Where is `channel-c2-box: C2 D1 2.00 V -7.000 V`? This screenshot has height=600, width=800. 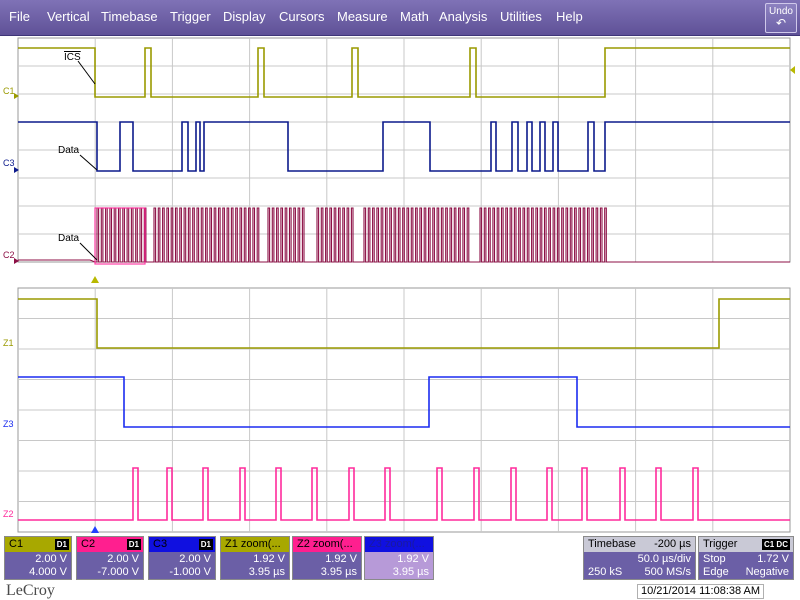
channel-c2-box: C2 D1 2.00 V -7.000 V is located at coordinates (110, 558).